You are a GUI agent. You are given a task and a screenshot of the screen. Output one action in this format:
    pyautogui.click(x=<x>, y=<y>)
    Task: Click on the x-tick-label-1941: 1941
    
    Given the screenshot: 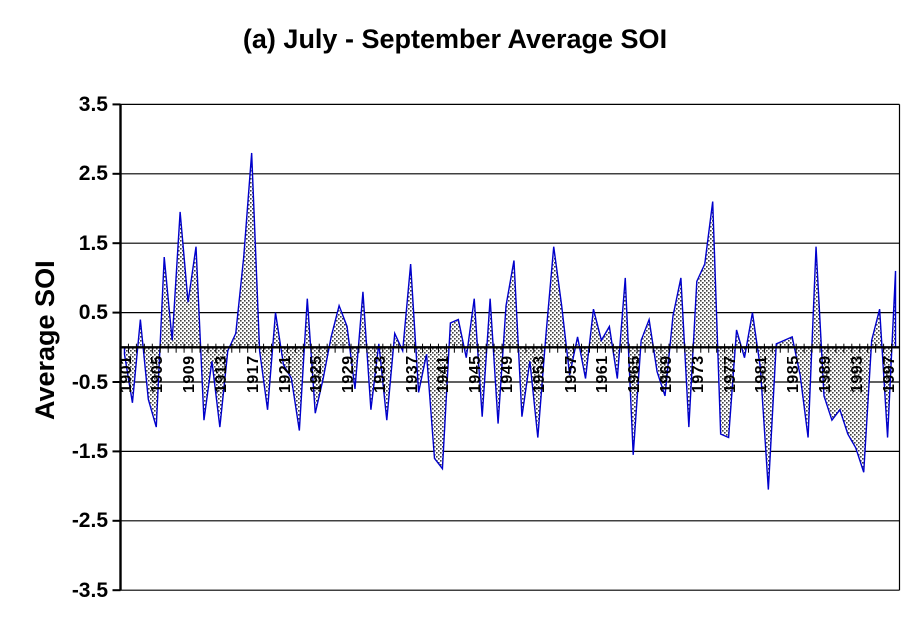 What is the action you would take?
    pyautogui.click(x=444, y=374)
    